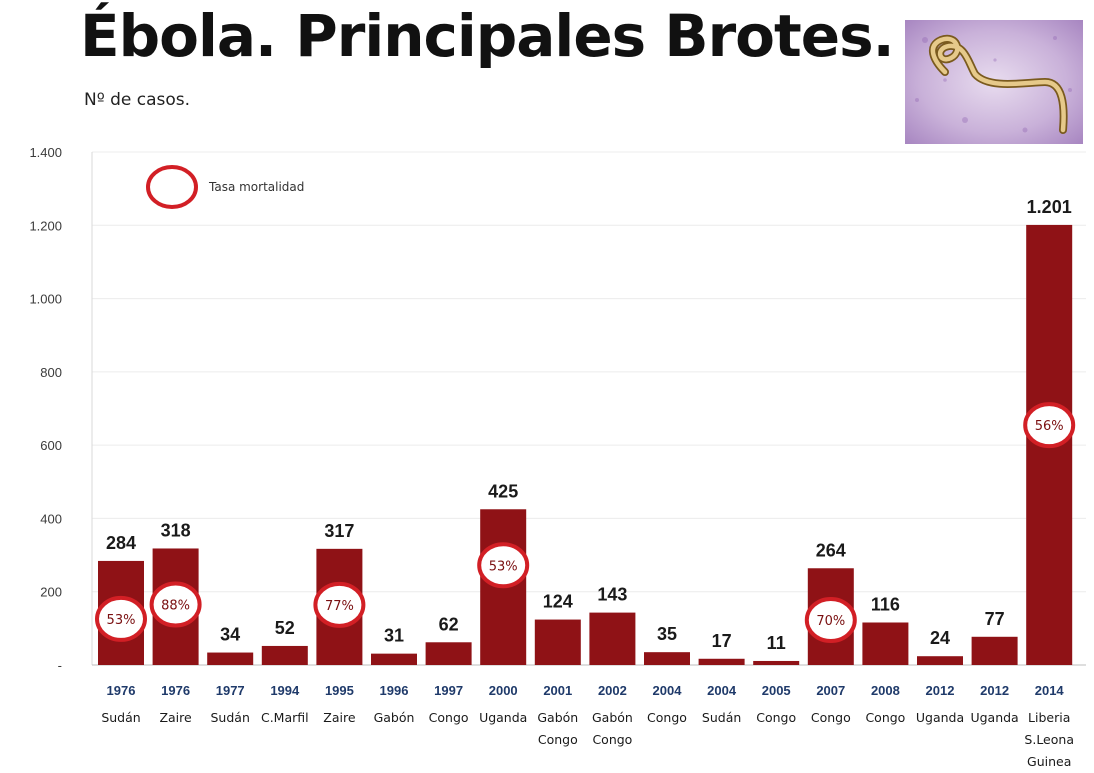  I want to click on x-tick-label-year: 1995, so click(339, 690).